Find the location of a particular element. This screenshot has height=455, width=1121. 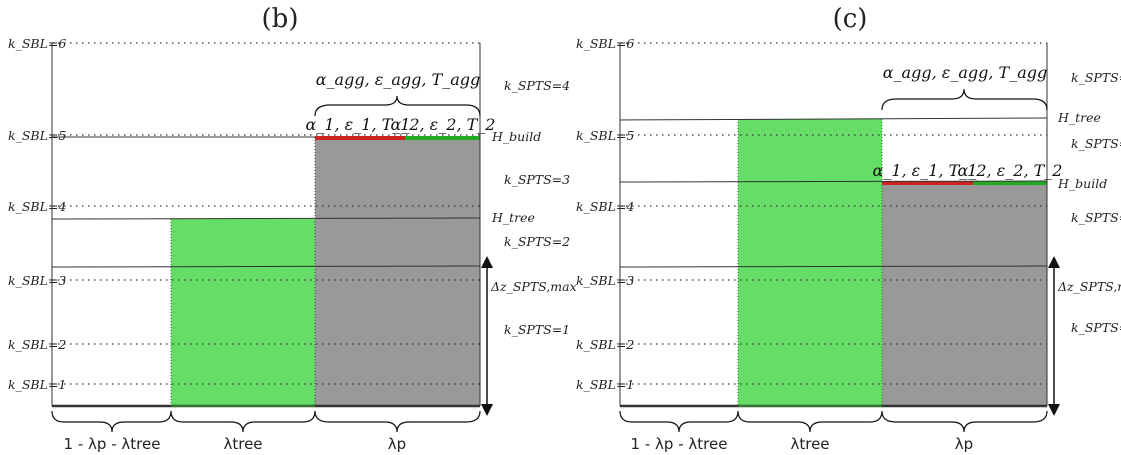

panel-title: (c) is located at coordinates (850, 19).